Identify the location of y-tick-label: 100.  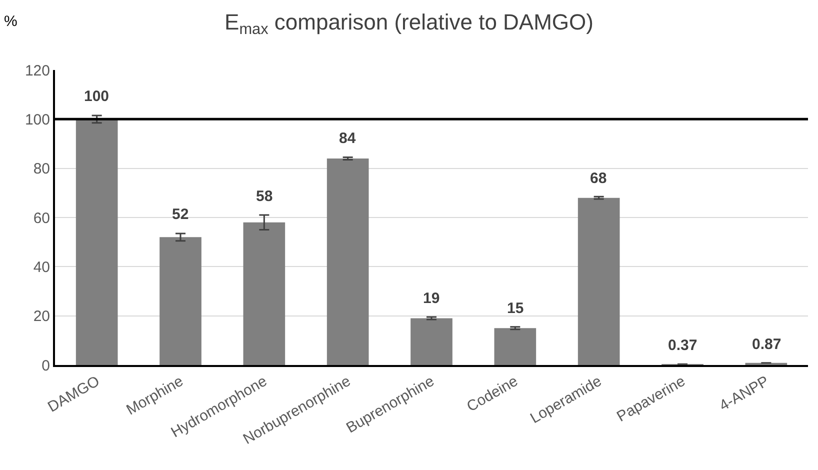
(37, 119).